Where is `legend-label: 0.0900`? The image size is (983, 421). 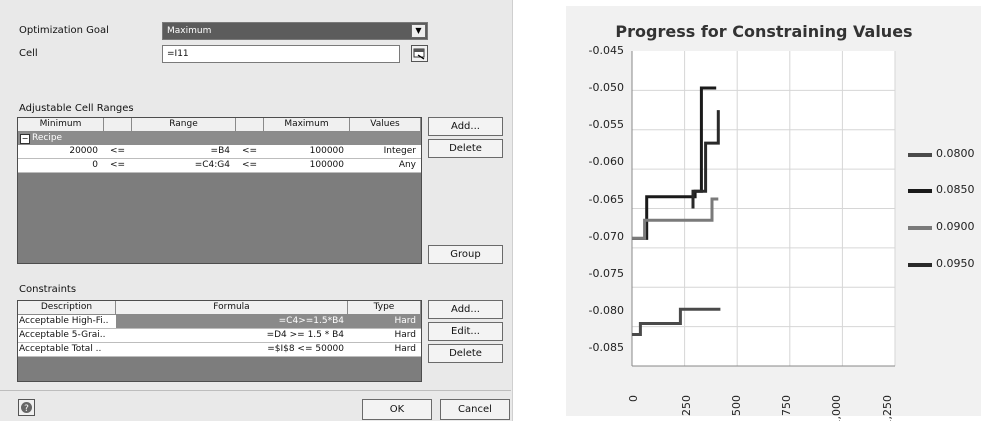
legend-label: 0.0900 is located at coordinates (955, 226).